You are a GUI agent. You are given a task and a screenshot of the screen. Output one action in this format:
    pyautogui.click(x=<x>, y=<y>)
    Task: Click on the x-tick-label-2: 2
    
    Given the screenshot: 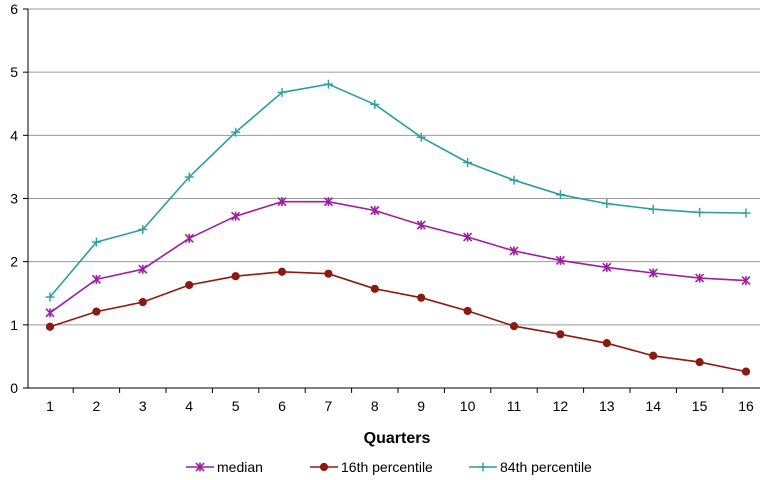 What is the action you would take?
    pyautogui.click(x=97, y=406)
    